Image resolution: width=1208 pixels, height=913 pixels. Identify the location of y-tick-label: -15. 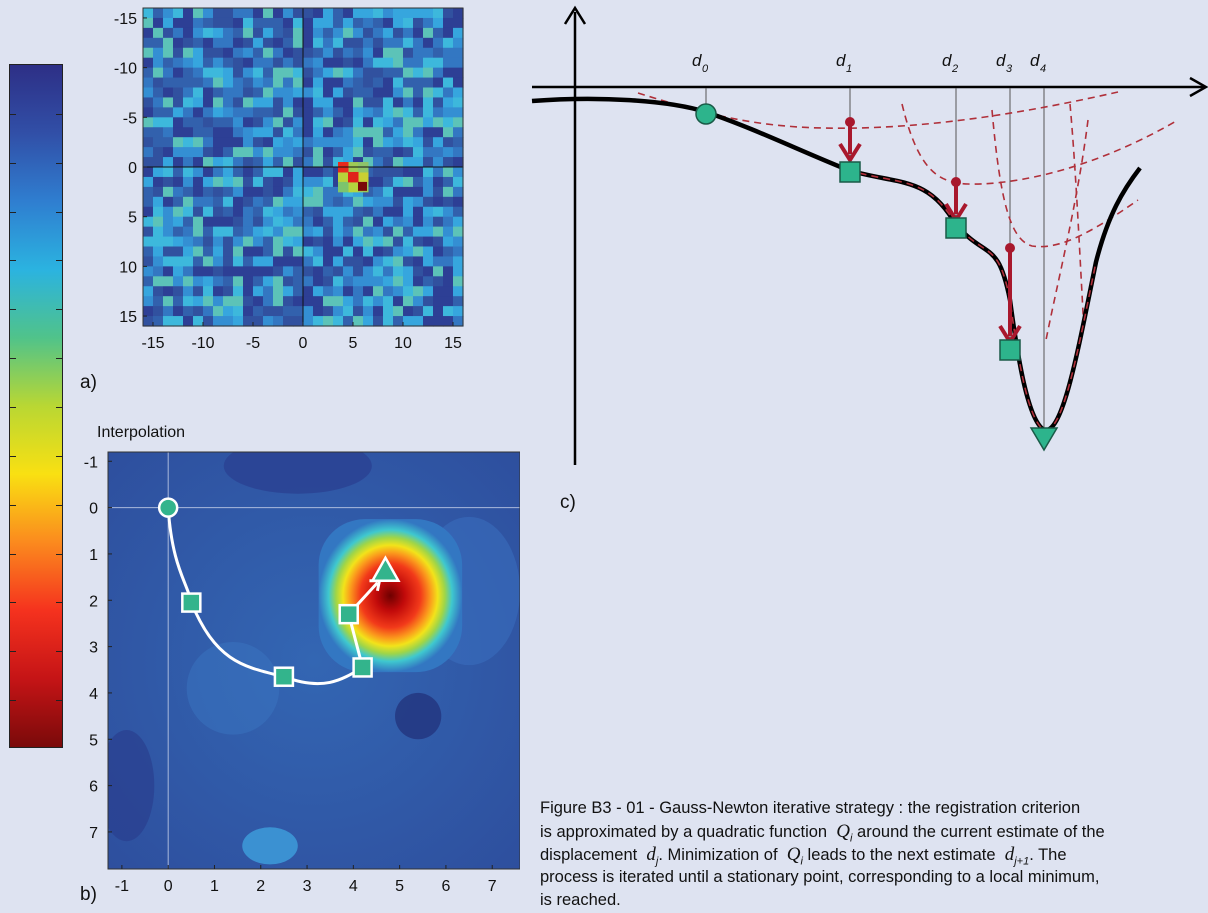
(125, 19).